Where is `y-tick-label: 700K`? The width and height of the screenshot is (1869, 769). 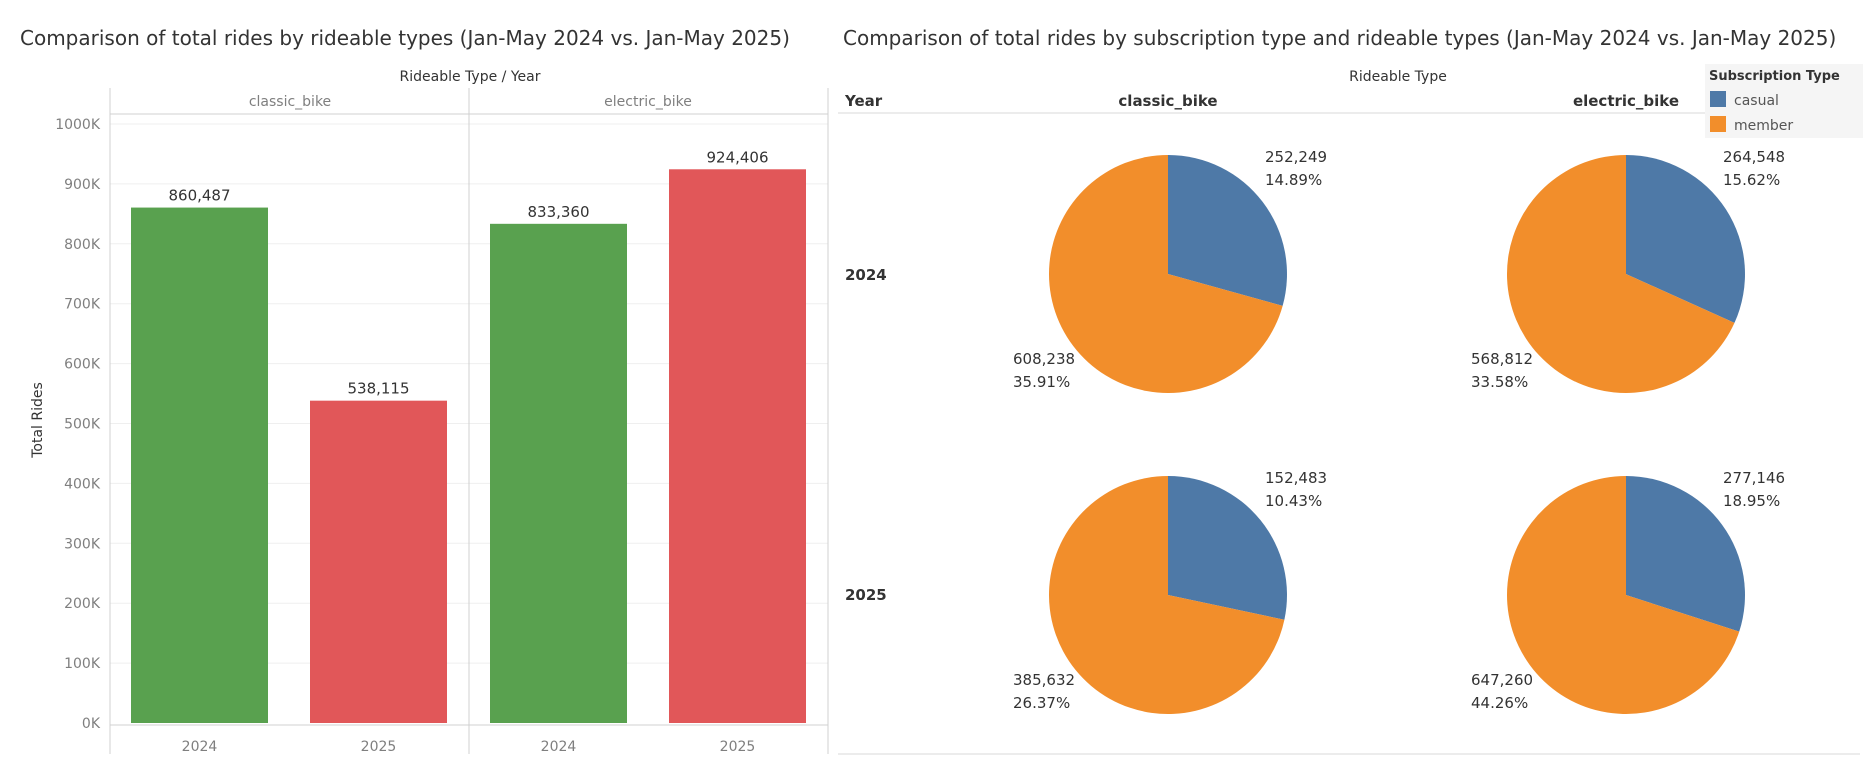 y-tick-label: 700K is located at coordinates (82, 305).